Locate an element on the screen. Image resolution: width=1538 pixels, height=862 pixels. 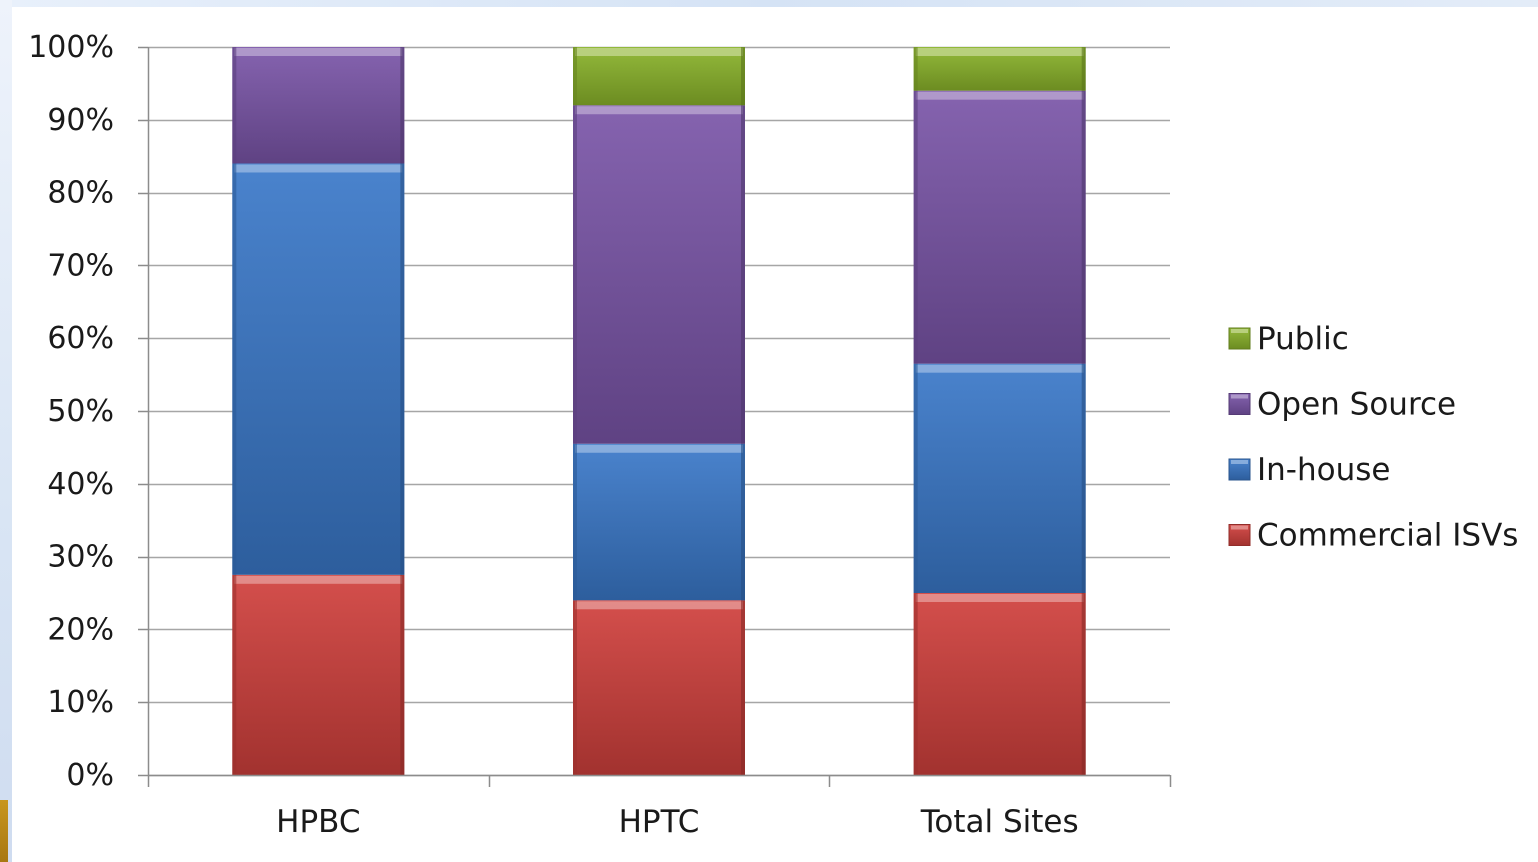
bar-hptc-in-house is located at coordinates (659, 522).